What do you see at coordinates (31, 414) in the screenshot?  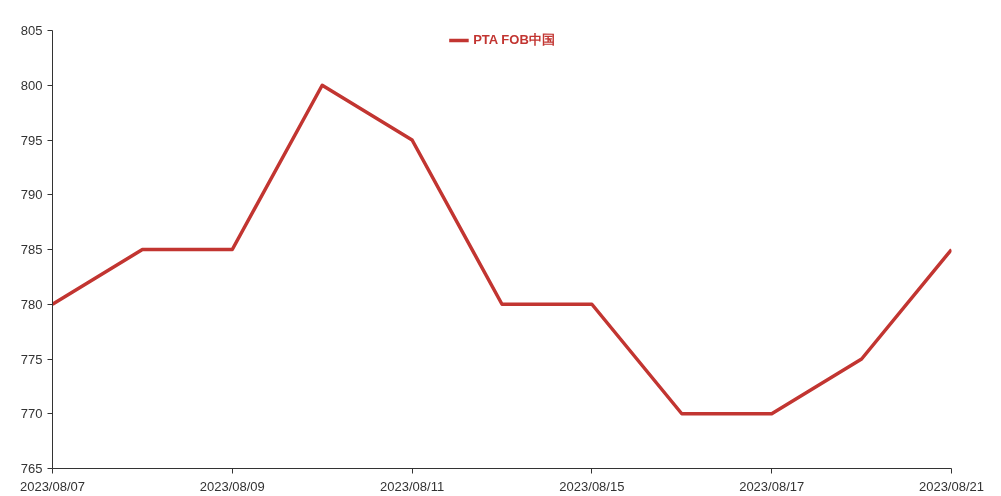 I see `y-tick-label: 770` at bounding box center [31, 414].